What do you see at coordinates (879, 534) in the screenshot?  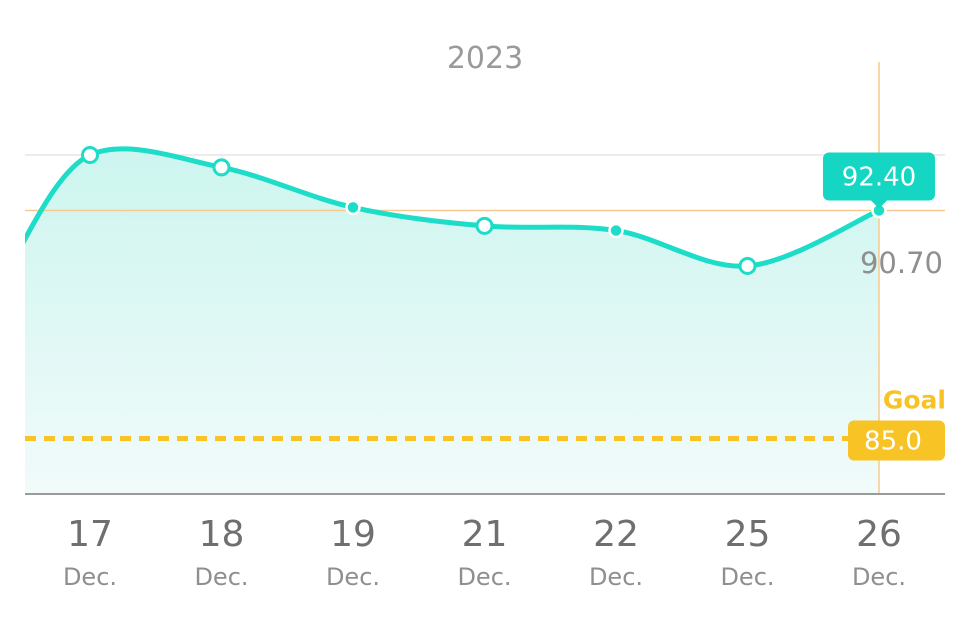 I see `x-tick-day-label: 26` at bounding box center [879, 534].